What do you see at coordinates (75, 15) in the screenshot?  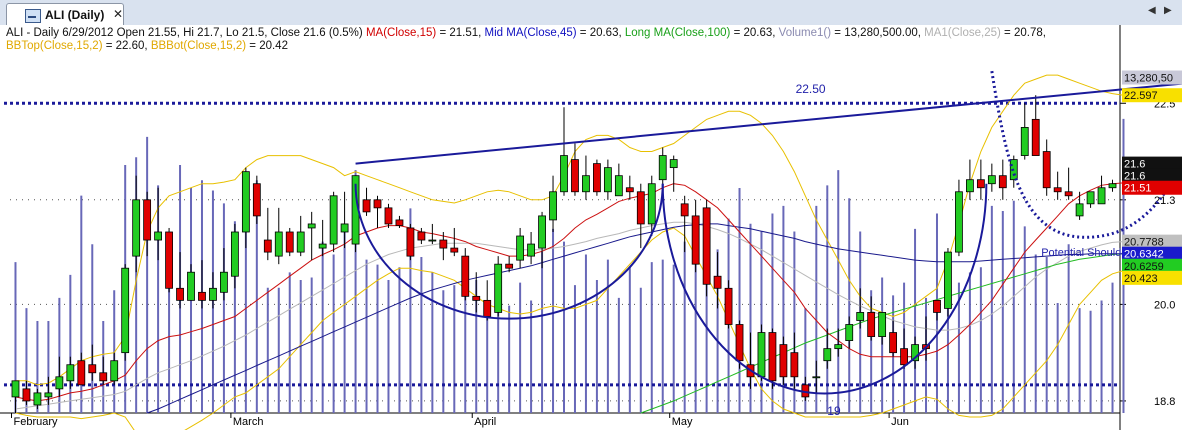 I see `tab-label: ALI (Daily)` at bounding box center [75, 15].